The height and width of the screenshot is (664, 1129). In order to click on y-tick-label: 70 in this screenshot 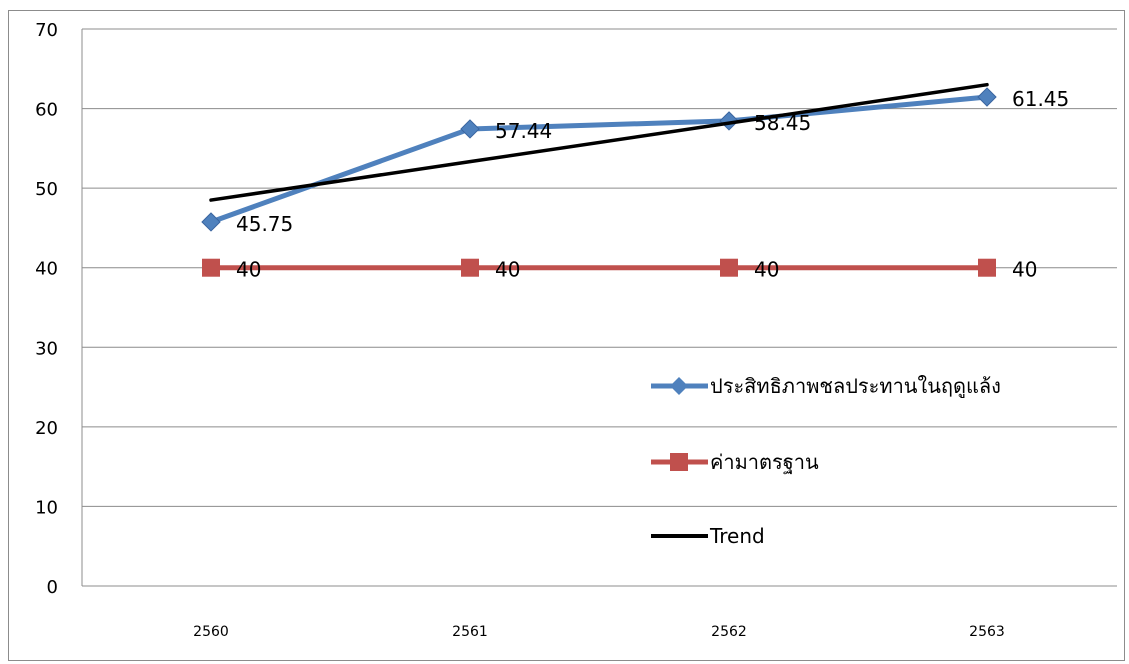, I will do `click(46, 30)`.